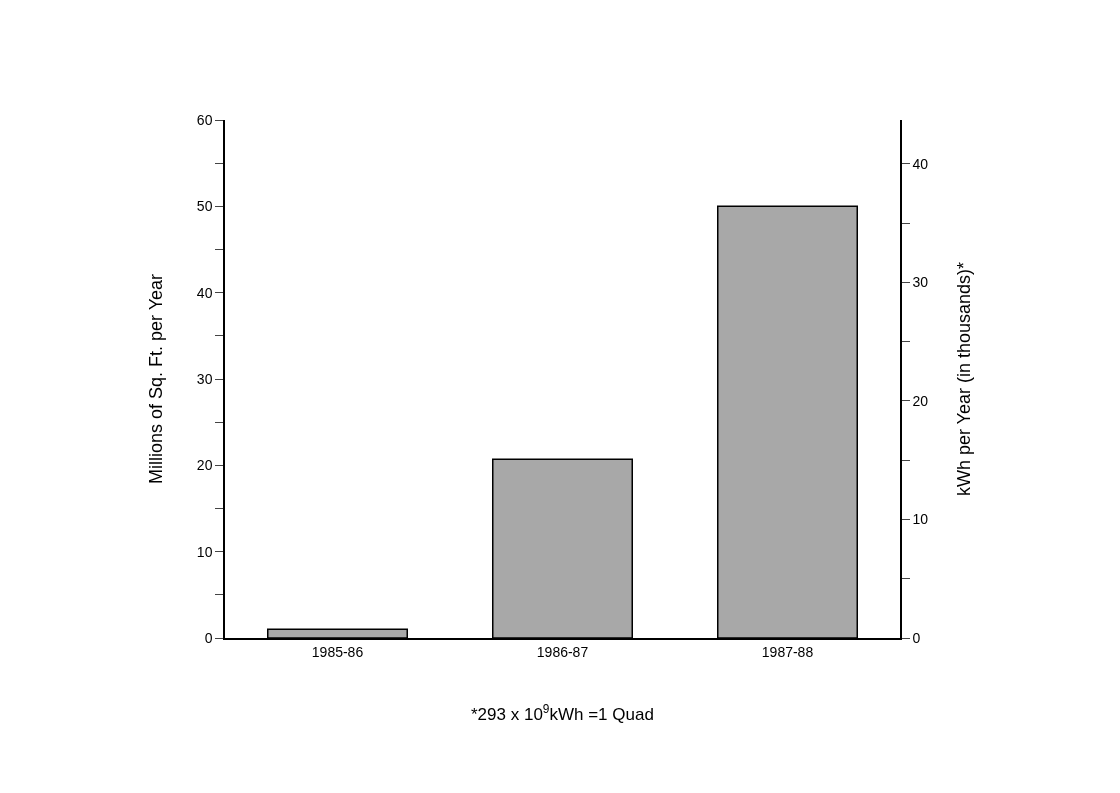 The height and width of the screenshot is (793, 1120). Describe the element at coordinates (204, 551) in the screenshot. I see `y-tick-label: 10` at that location.